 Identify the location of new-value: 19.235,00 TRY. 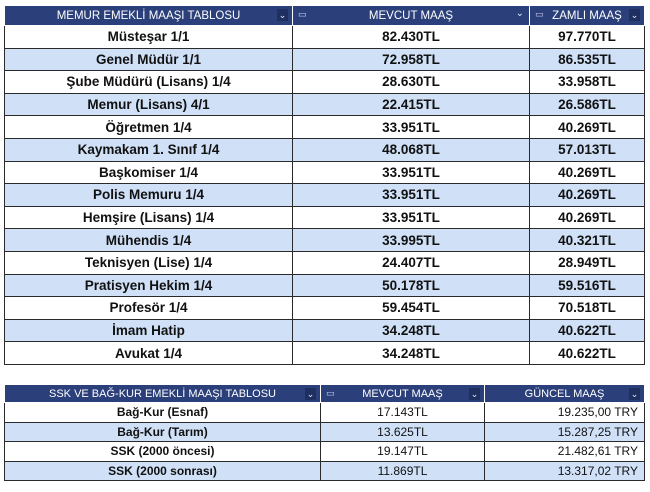
(564, 412).